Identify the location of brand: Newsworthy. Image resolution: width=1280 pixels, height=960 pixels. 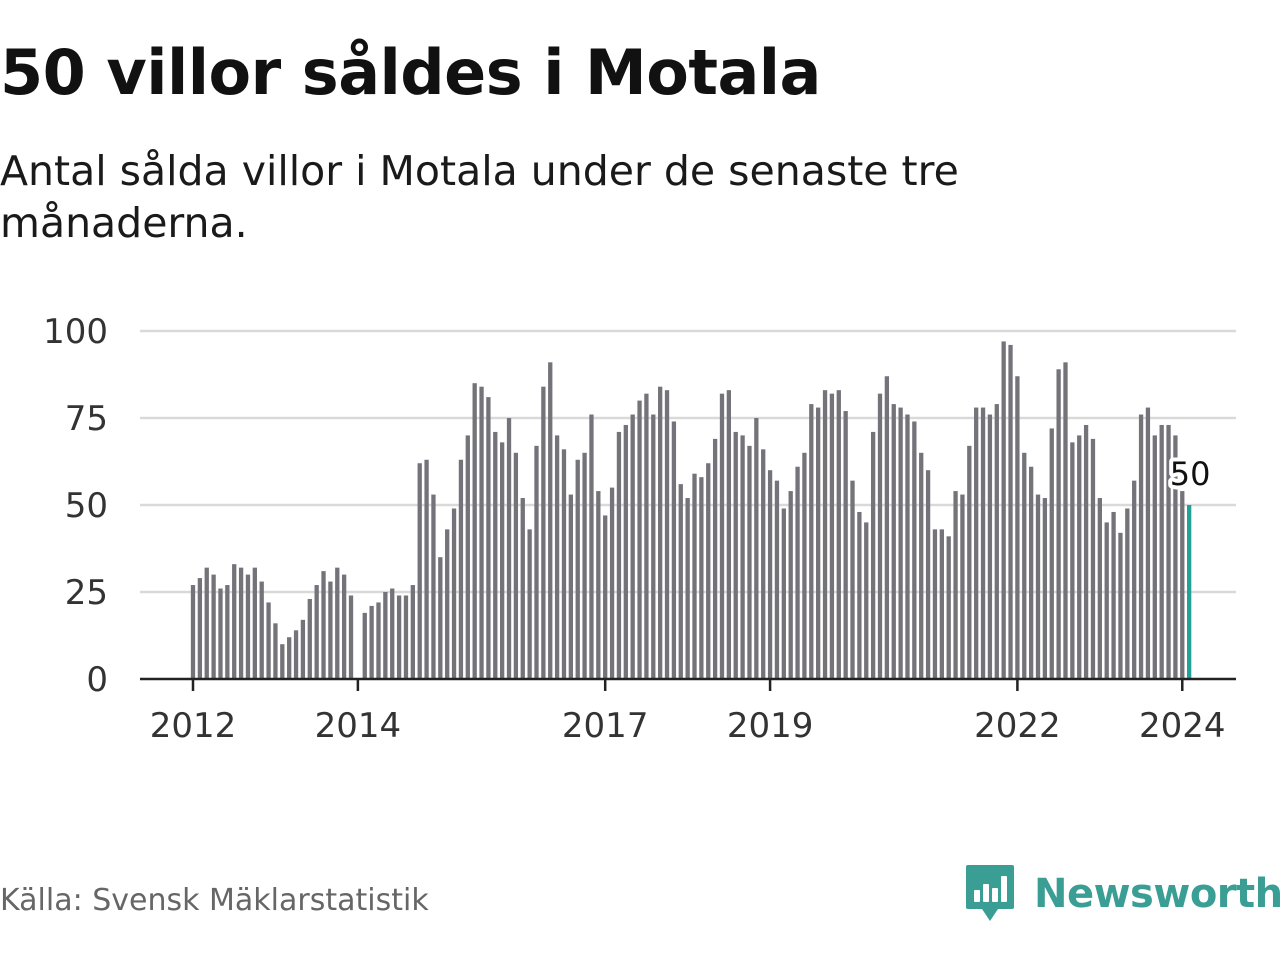
(1122, 894).